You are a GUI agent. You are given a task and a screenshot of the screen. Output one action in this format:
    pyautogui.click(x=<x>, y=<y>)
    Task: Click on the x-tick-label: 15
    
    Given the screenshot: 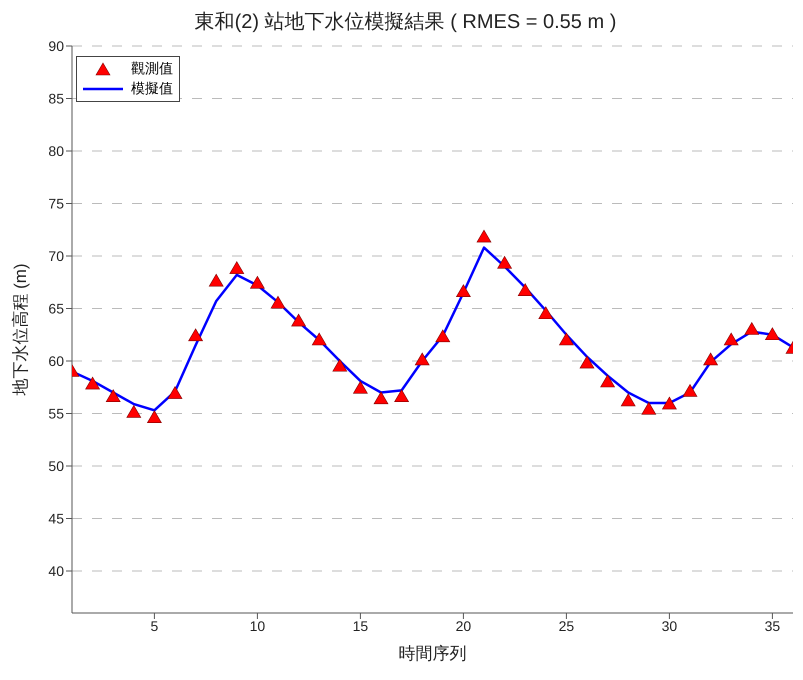 What is the action you would take?
    pyautogui.click(x=360, y=626)
    